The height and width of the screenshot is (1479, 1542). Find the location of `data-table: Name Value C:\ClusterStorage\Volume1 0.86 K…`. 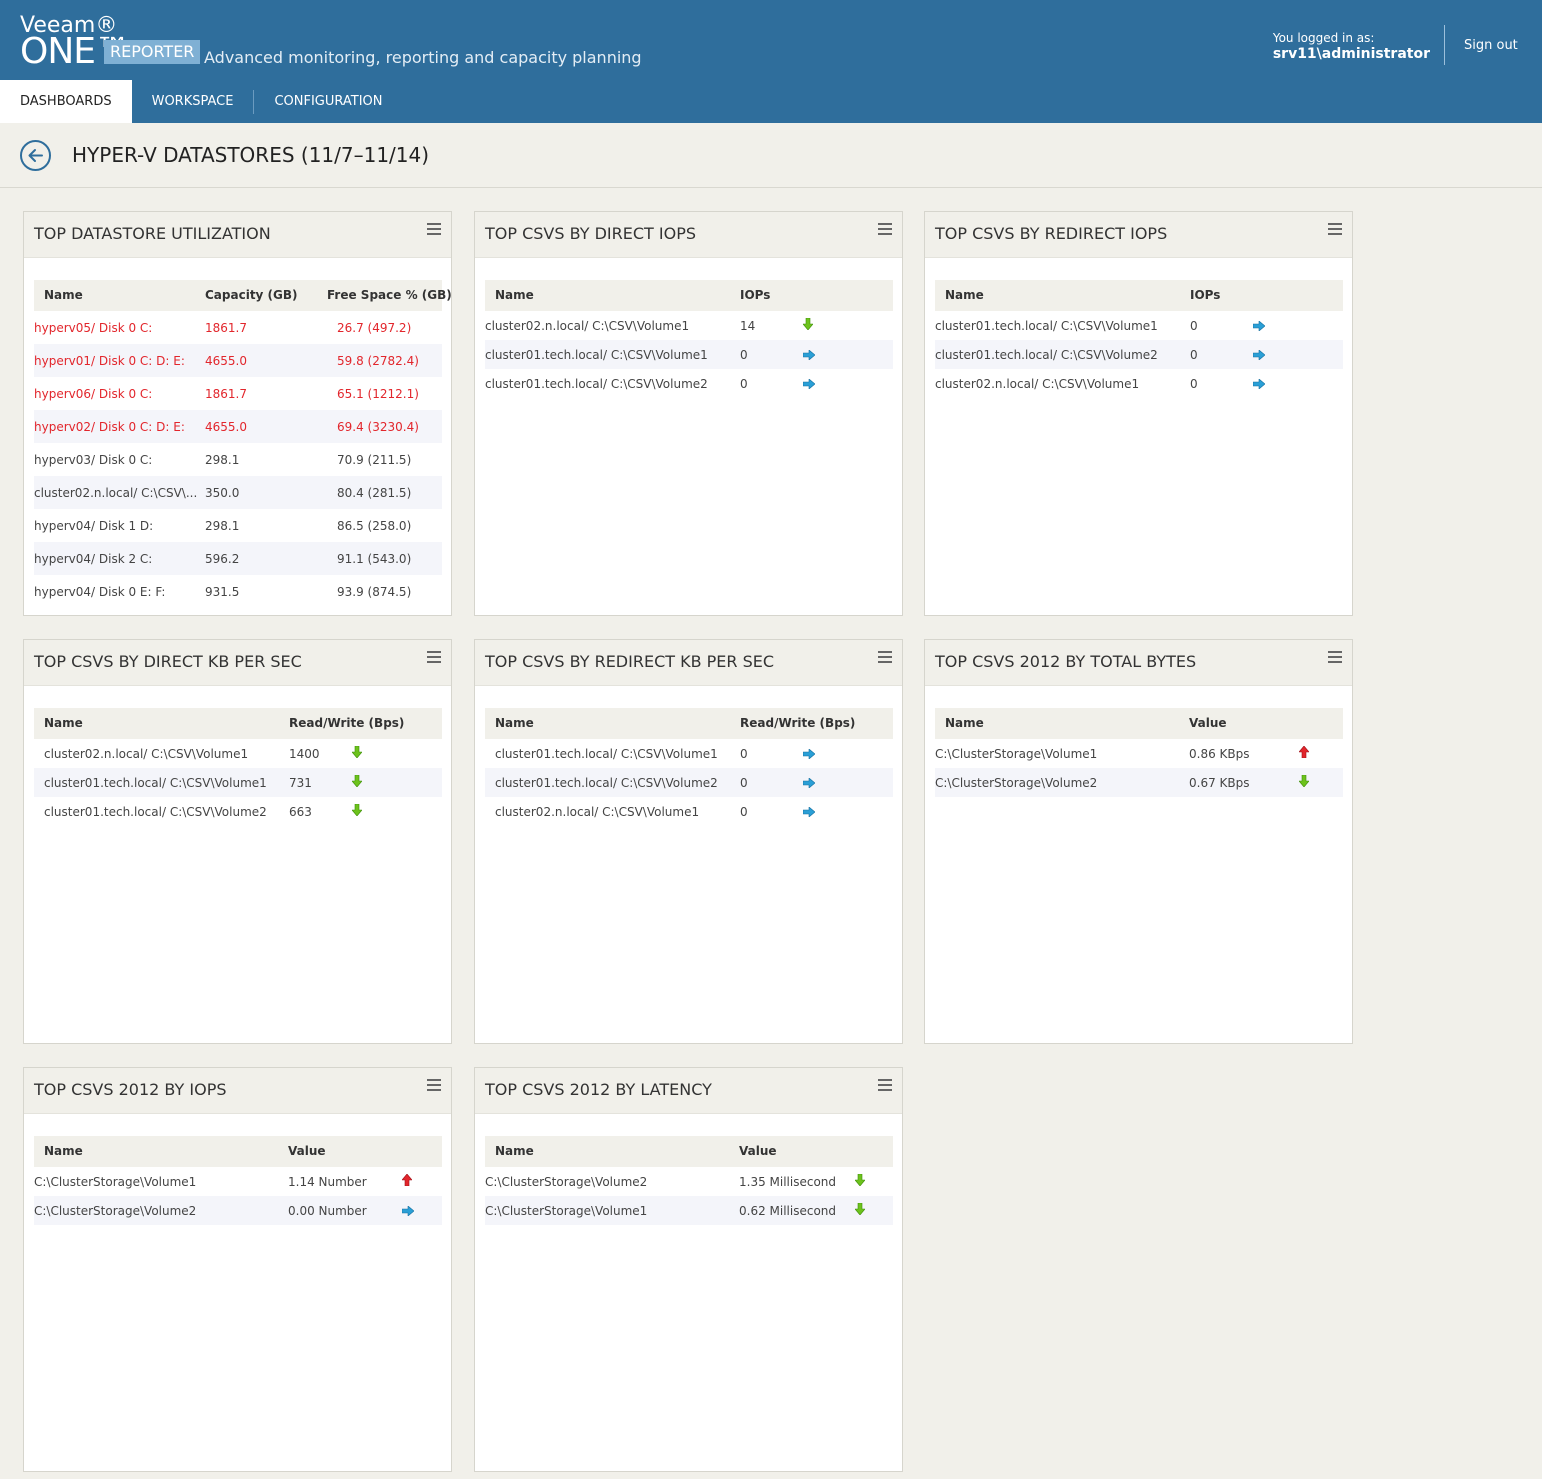

data-table: Name Value C:\ClusterStorage\Volume1 0.86 K… is located at coordinates (1139, 752).